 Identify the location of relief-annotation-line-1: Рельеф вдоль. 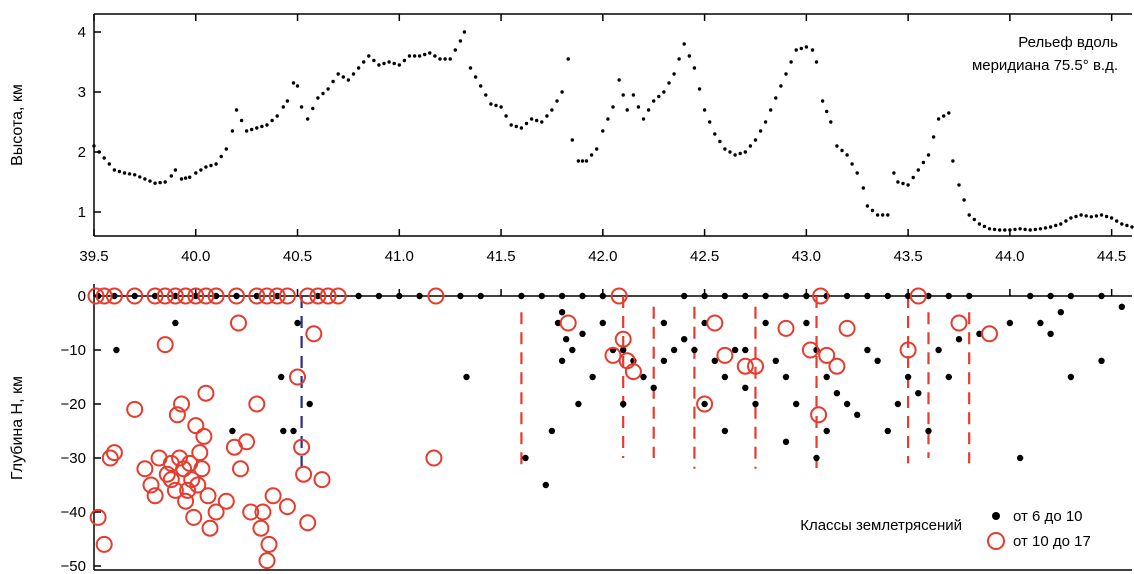
(1068, 42).